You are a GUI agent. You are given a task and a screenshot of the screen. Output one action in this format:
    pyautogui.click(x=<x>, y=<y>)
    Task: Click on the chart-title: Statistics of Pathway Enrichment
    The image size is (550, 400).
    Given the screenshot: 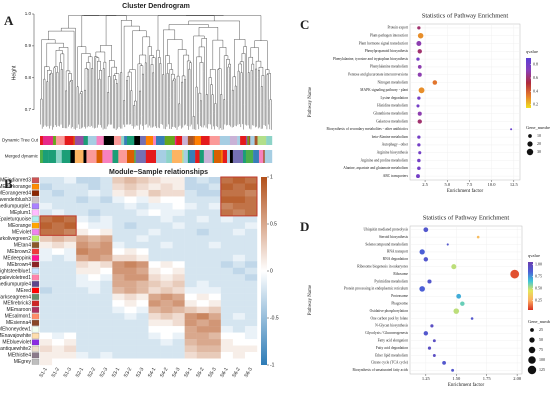 What is the action you would take?
    pyautogui.click(x=466, y=217)
    